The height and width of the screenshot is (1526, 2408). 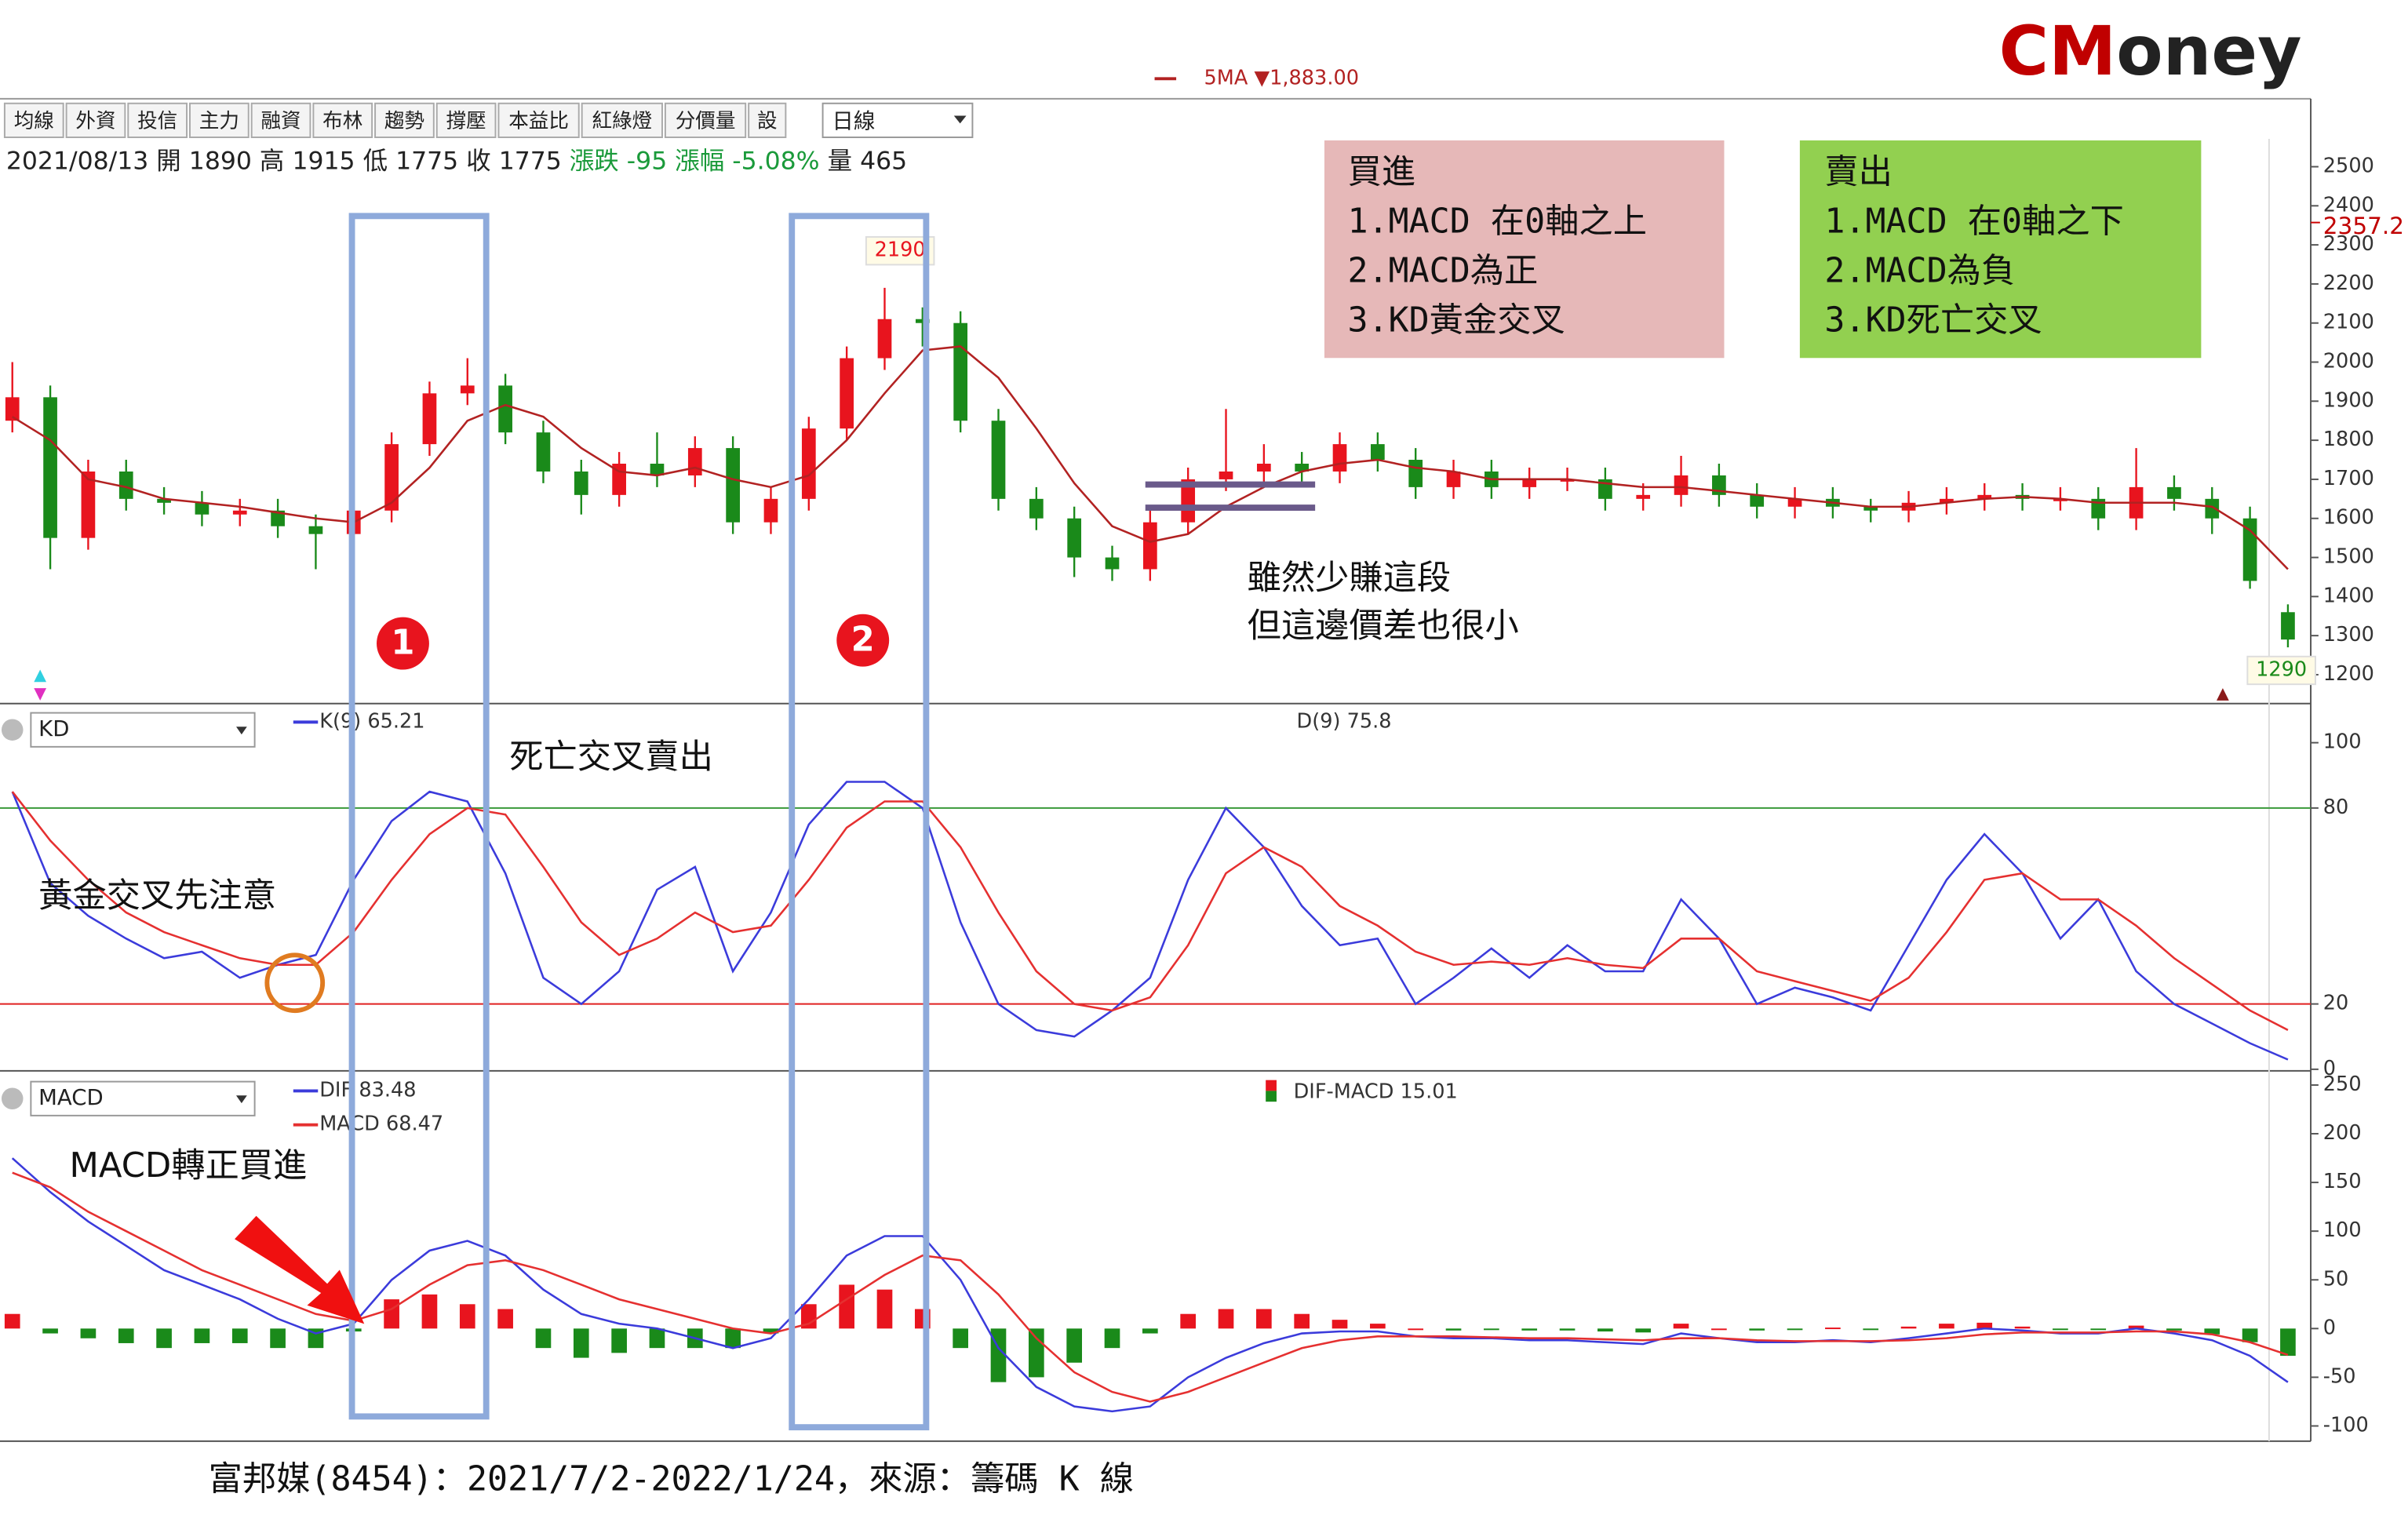 I want to click on toolbar-label: 撐壓, so click(x=466, y=121).